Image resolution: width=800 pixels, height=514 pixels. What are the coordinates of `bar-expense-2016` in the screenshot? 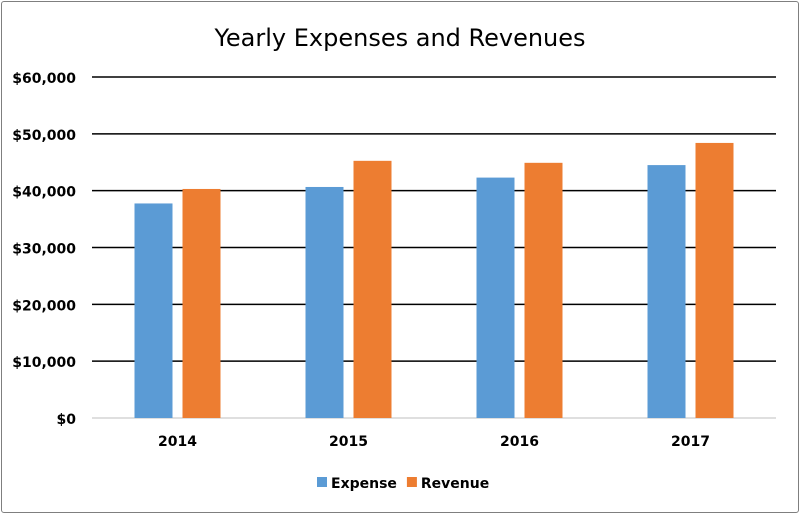 It's located at (495, 297).